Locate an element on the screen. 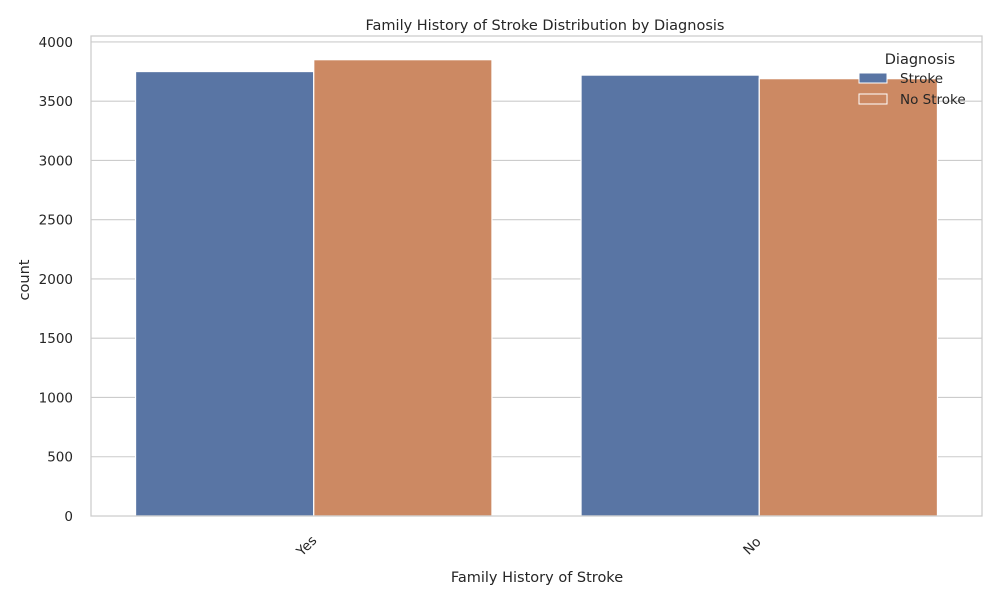 This screenshot has width=1000, height=600. legend-label: Stroke is located at coordinates (921, 79).